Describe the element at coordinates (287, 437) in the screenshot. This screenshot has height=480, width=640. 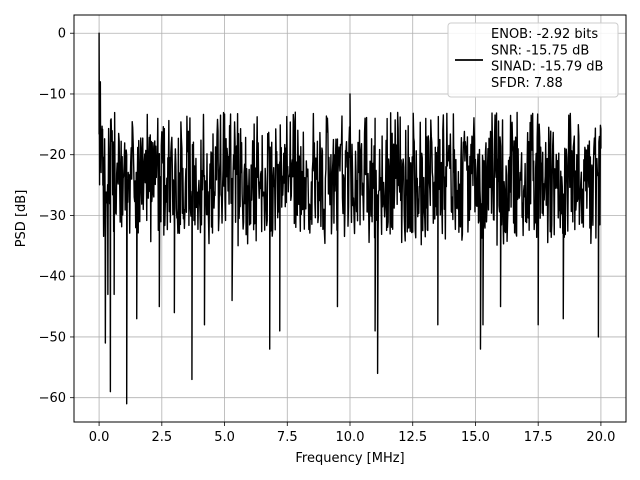
I see `x-tick-label: 7.5` at that location.